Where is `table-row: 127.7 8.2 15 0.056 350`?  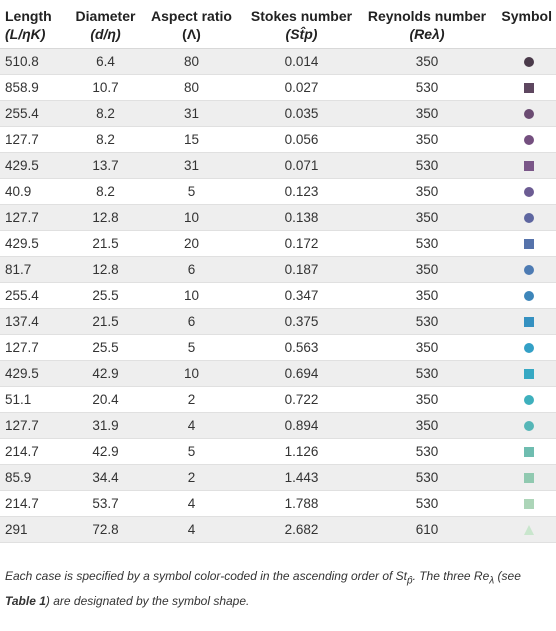 table-row: 127.7 8.2 15 0.056 350 is located at coordinates (278, 139).